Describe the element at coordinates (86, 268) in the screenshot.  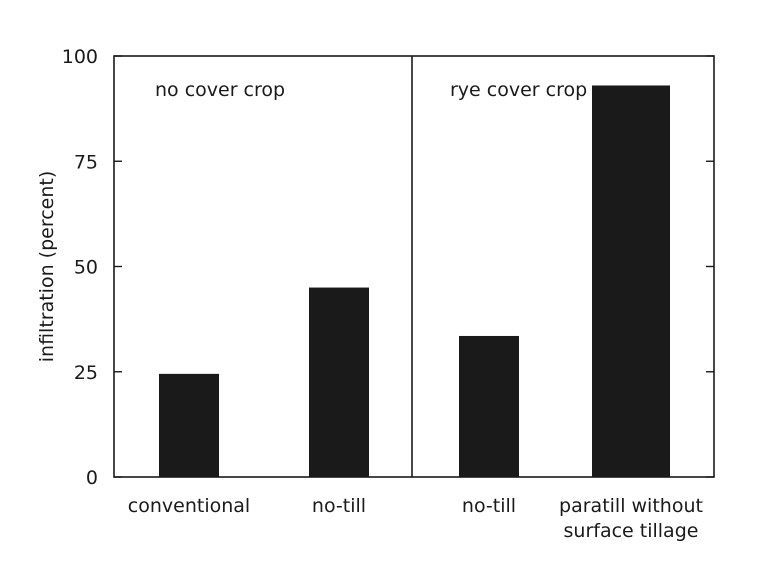
I see `y-tick-label: 50` at that location.